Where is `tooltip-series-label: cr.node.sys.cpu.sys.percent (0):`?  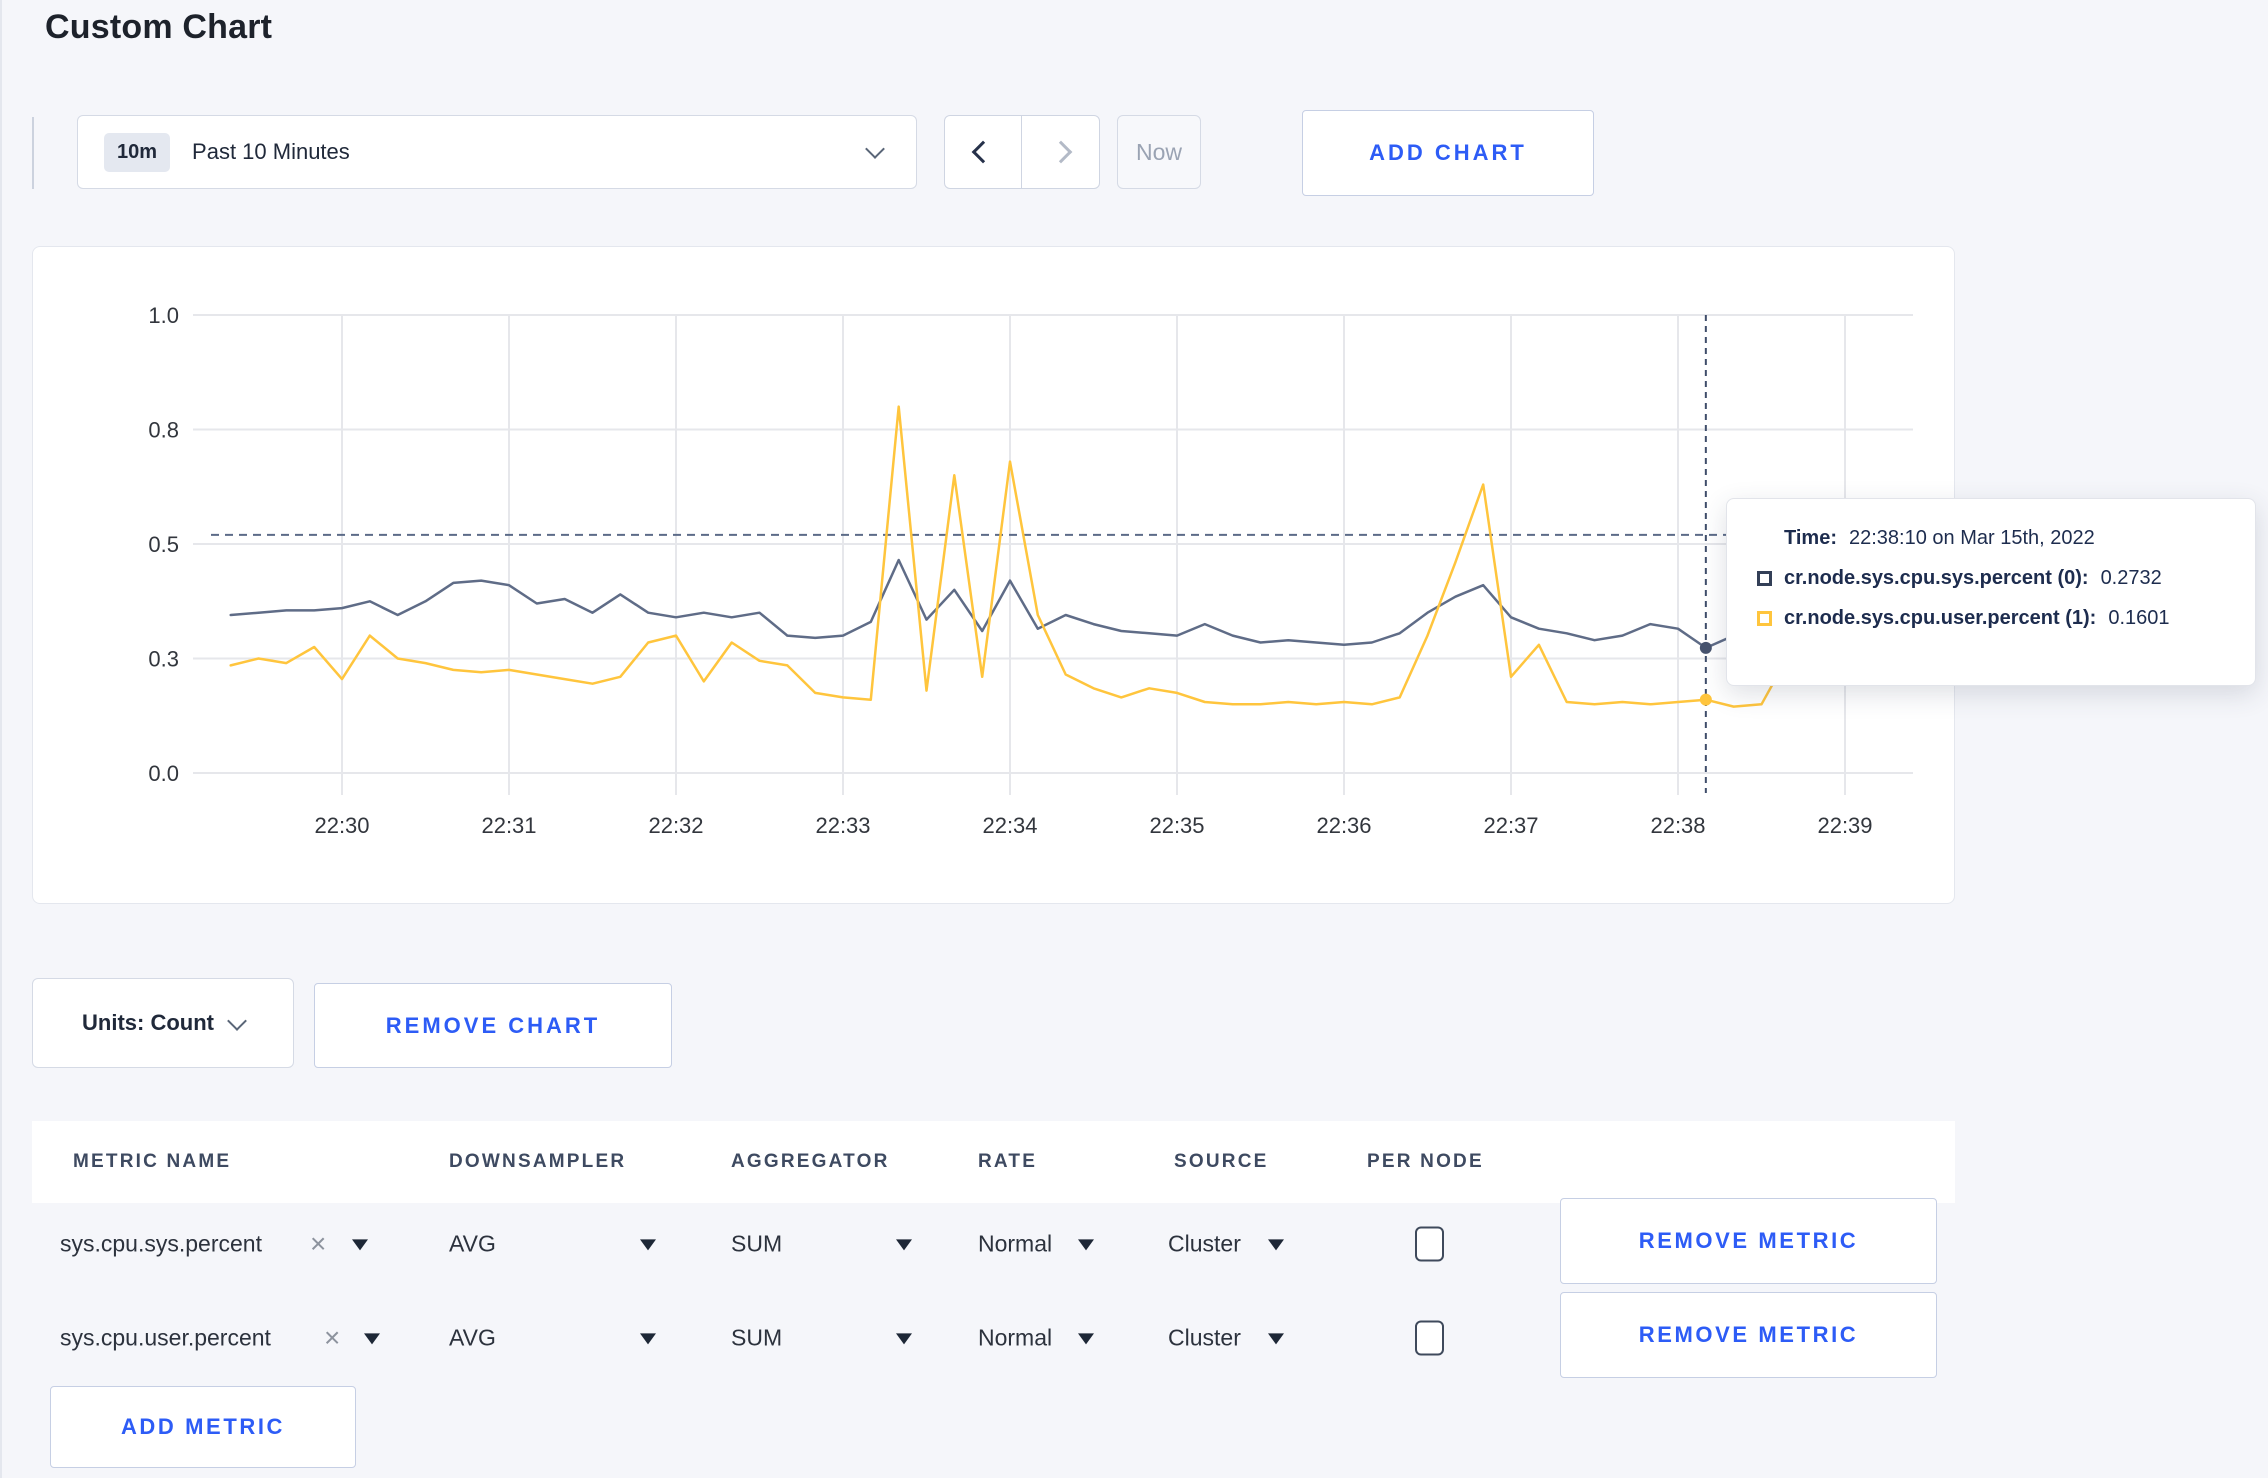 tooltip-series-label: cr.node.sys.cpu.sys.percent (0): is located at coordinates (1936, 578).